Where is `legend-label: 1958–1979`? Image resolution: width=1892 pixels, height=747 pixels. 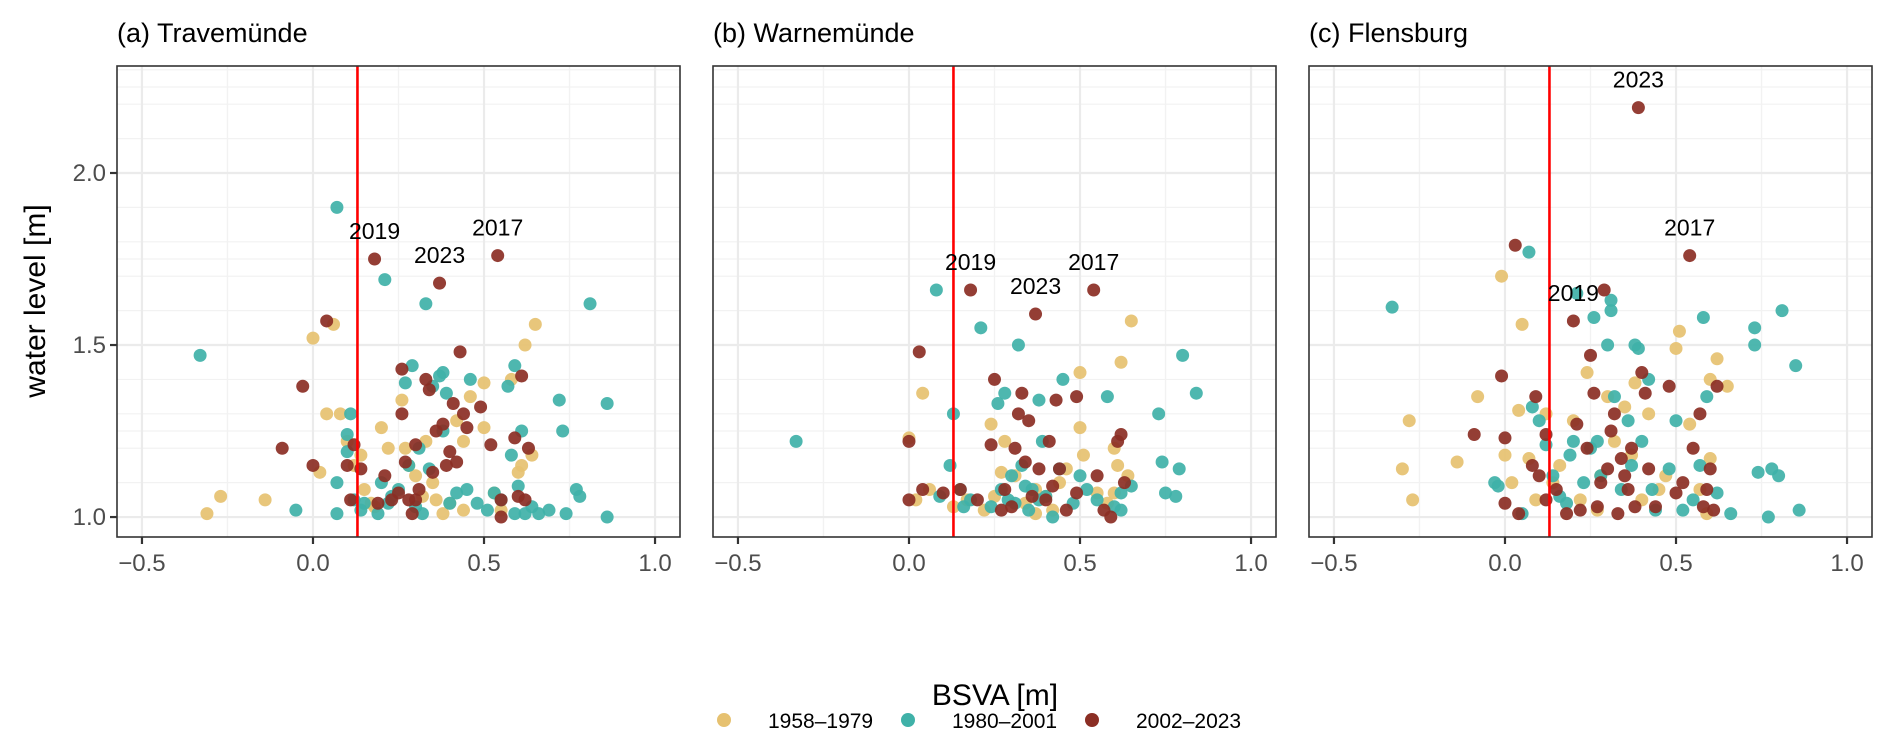 legend-label: 1958–1979 is located at coordinates (820, 721).